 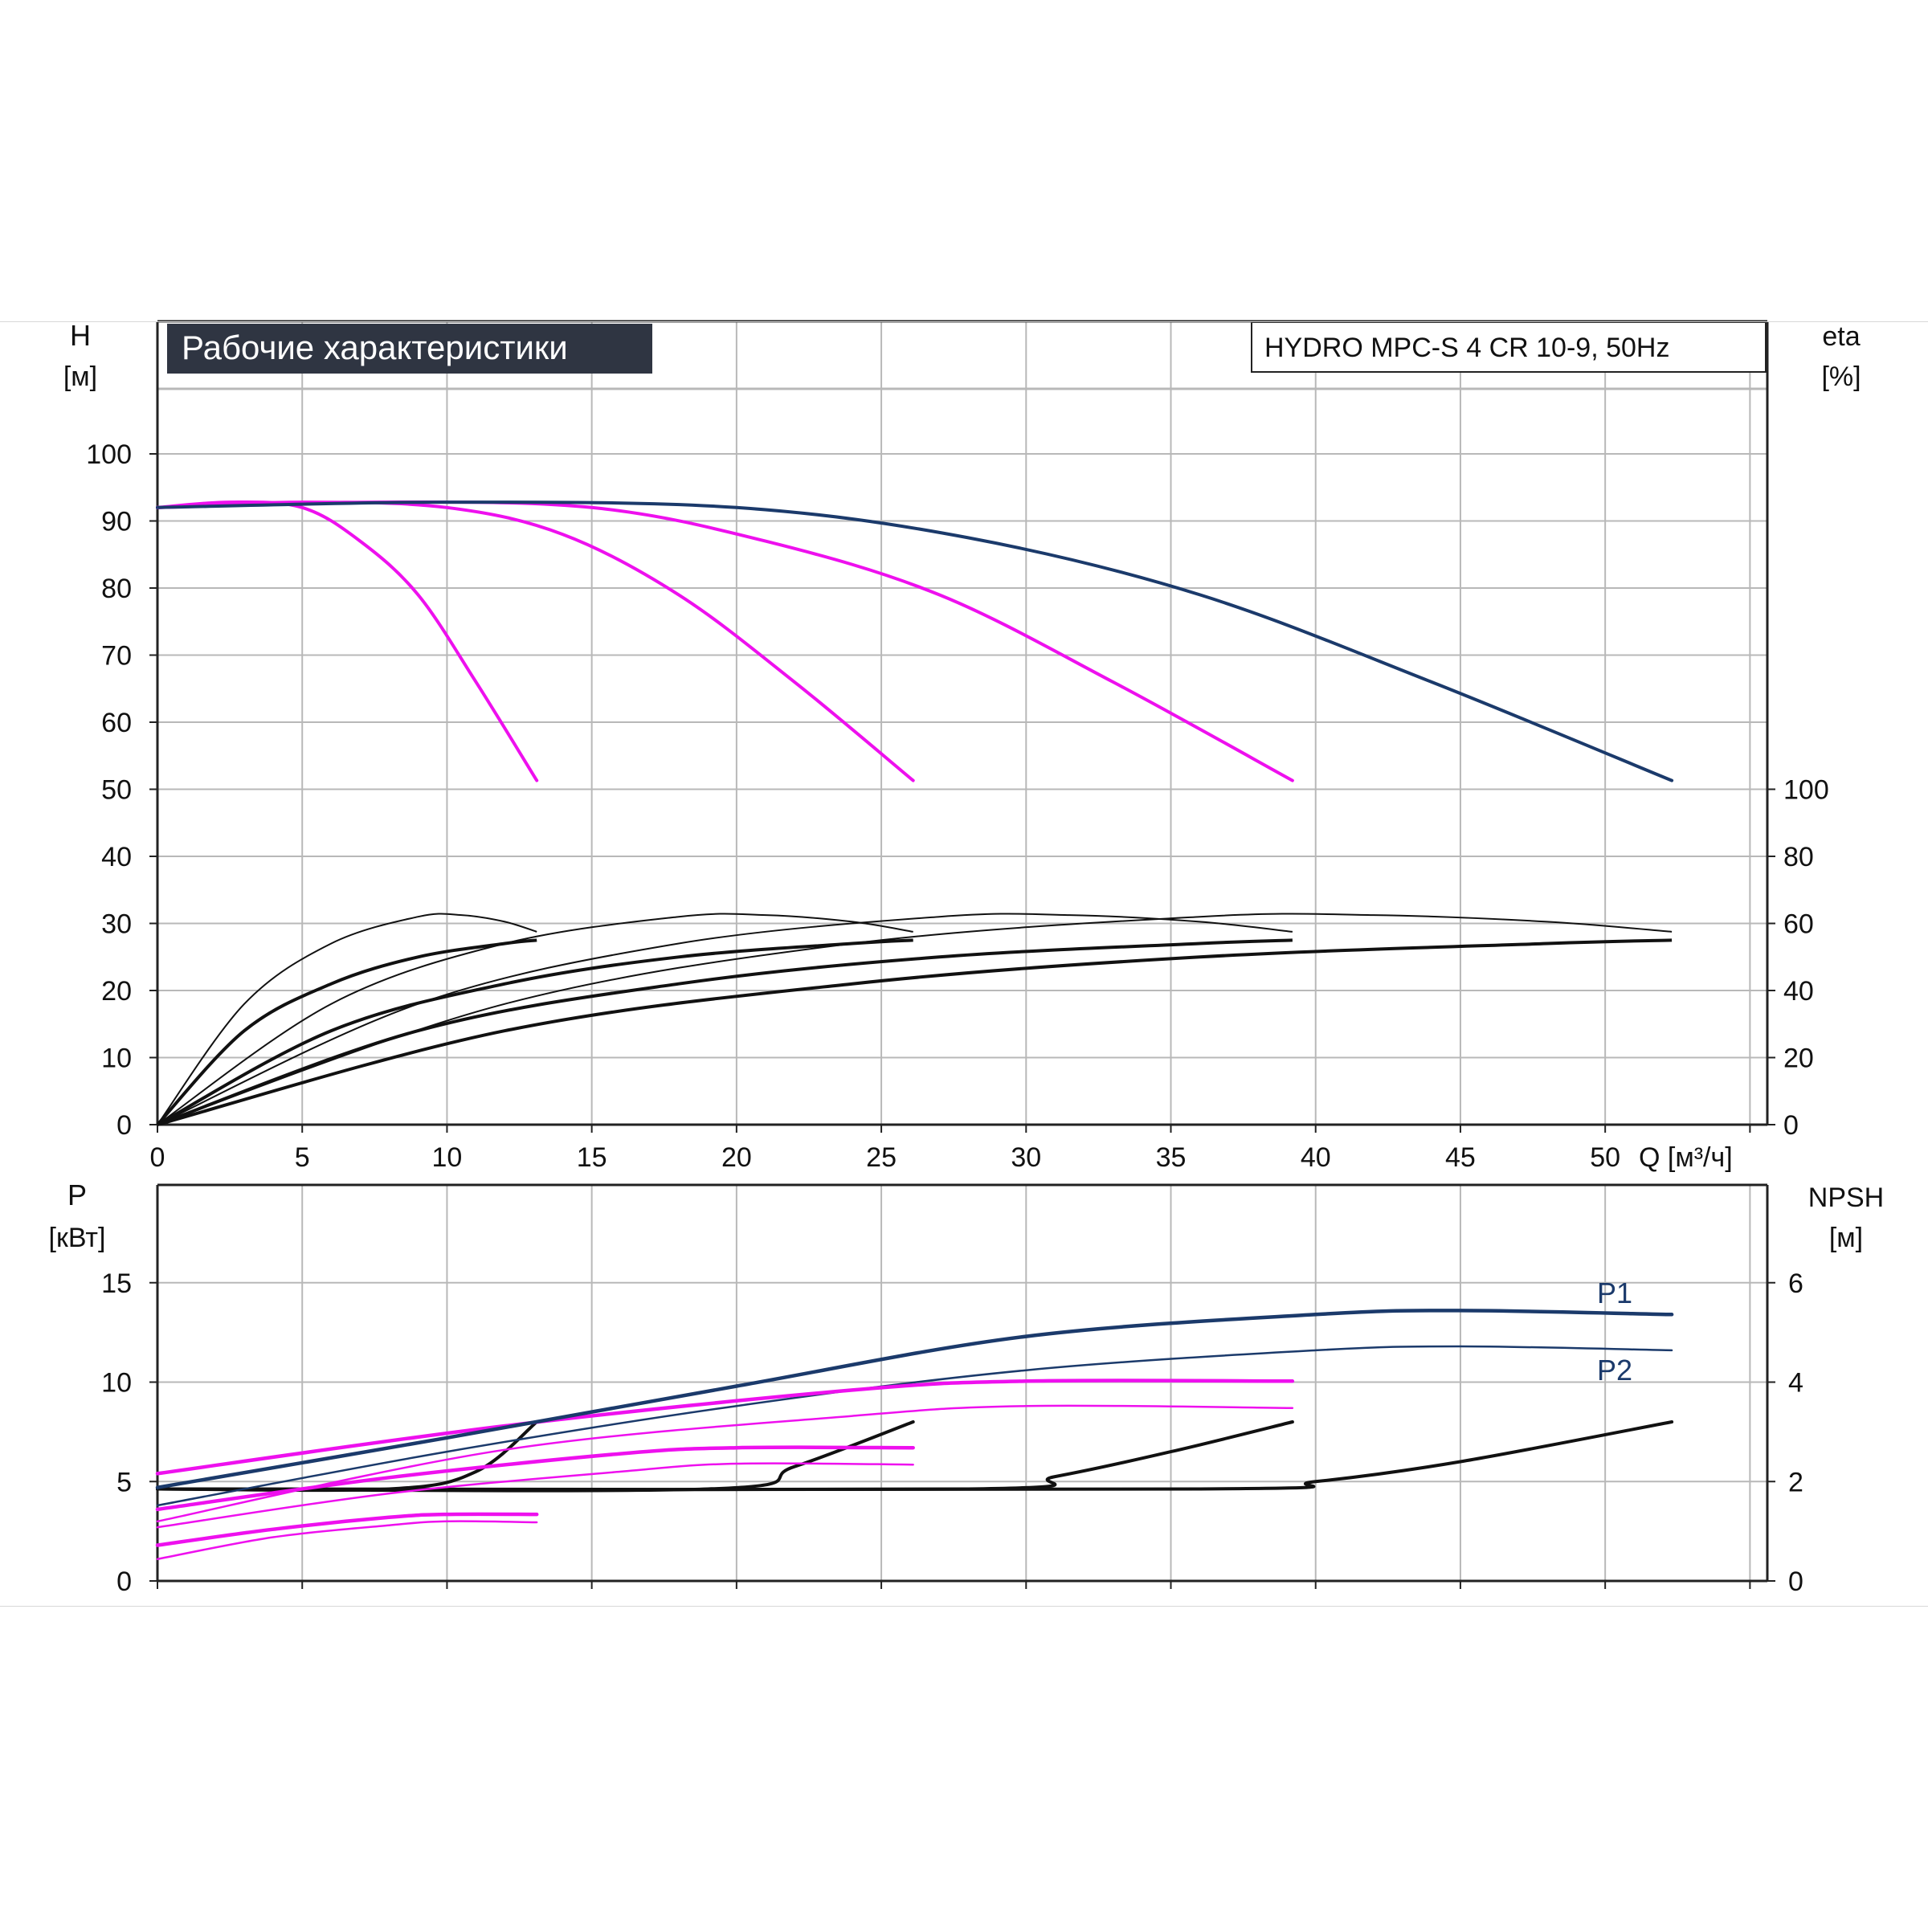 I want to click on head-curves, so click(x=915, y=641).